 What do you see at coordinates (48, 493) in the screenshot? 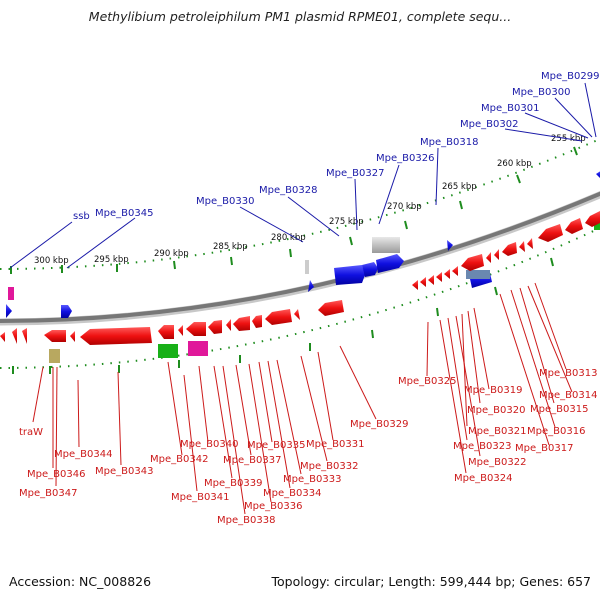
I see `gene-label: Mpe_B0347` at bounding box center [48, 493].